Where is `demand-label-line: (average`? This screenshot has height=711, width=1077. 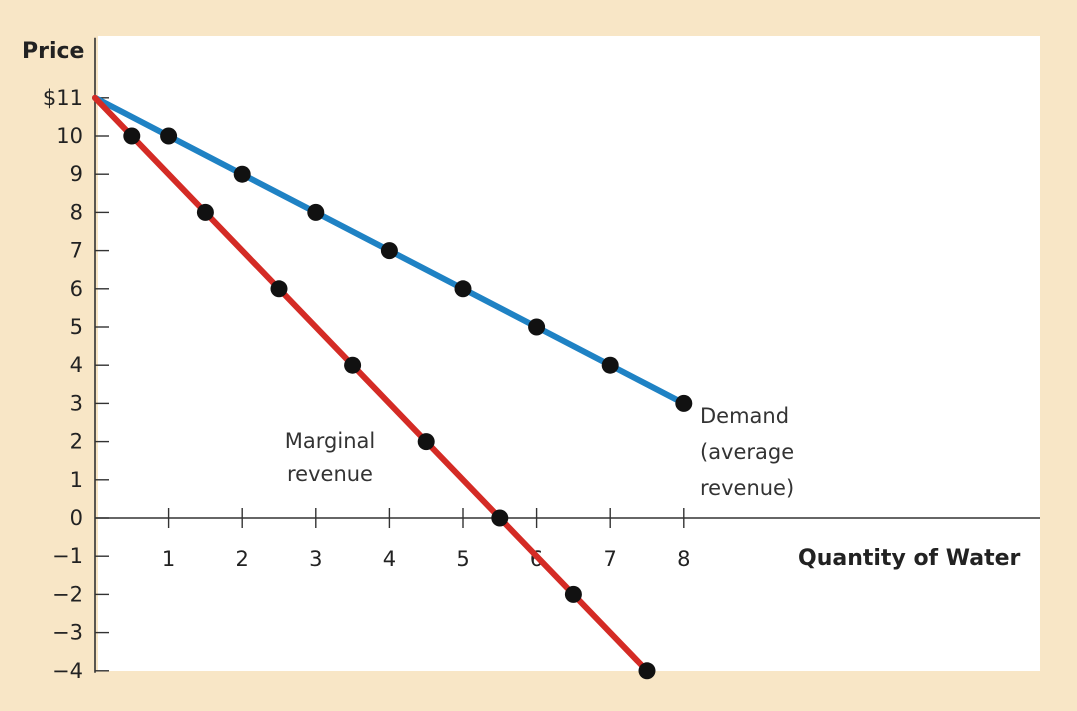
demand-label-line: (average is located at coordinates (747, 452).